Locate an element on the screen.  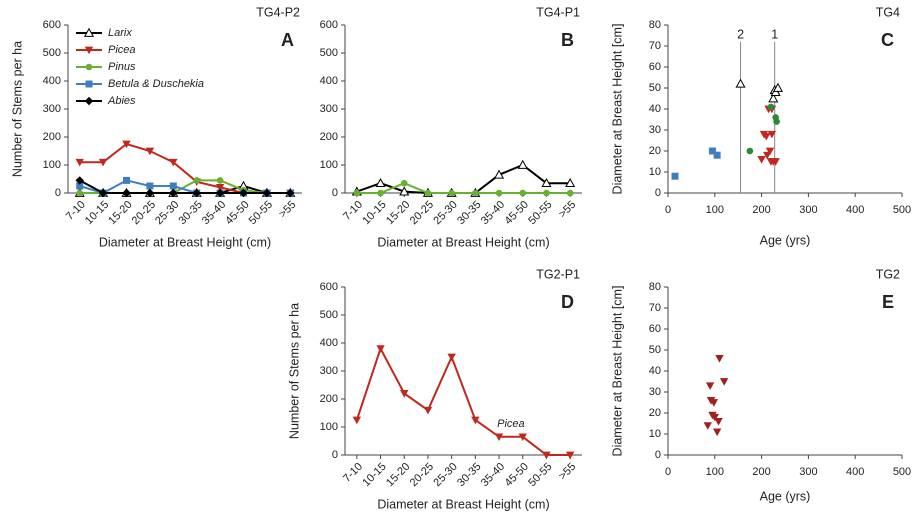
chart-title: TG4-P1 is located at coordinates (558, 12).